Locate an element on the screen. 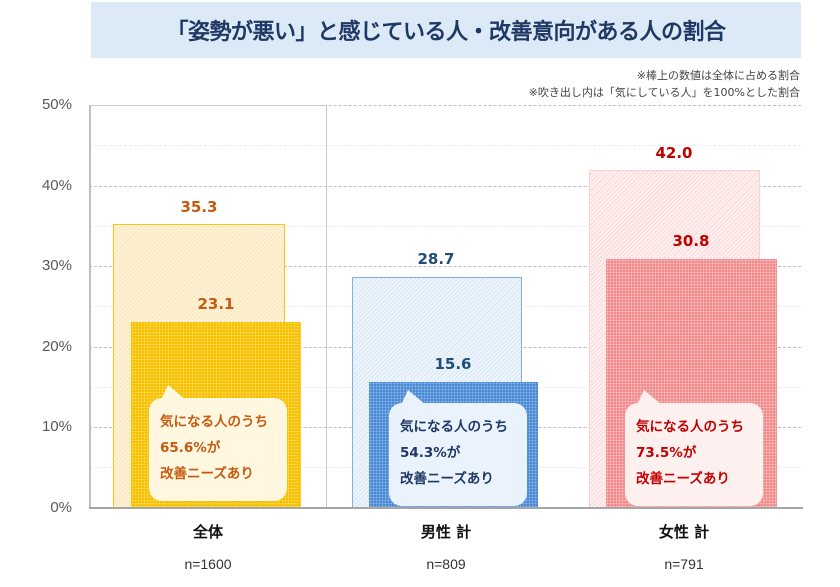  chart-title-band: 「姿勢が悪い」と感じている人・改善意向がある人の割合 is located at coordinates (446, 30).